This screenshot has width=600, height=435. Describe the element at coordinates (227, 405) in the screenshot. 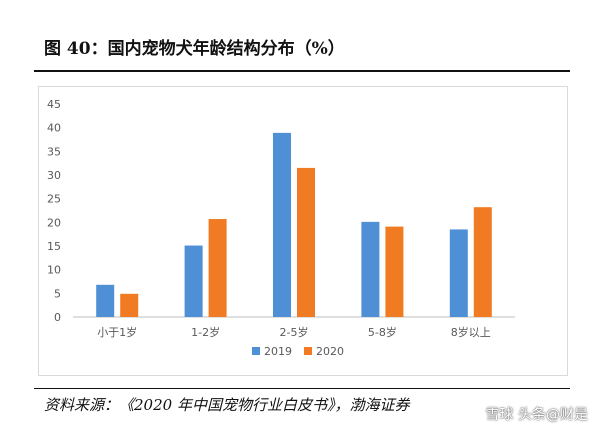

I see `source-note: 资料来源：《2020 年中国宠物行业白皮书》，渤海证券` at that location.